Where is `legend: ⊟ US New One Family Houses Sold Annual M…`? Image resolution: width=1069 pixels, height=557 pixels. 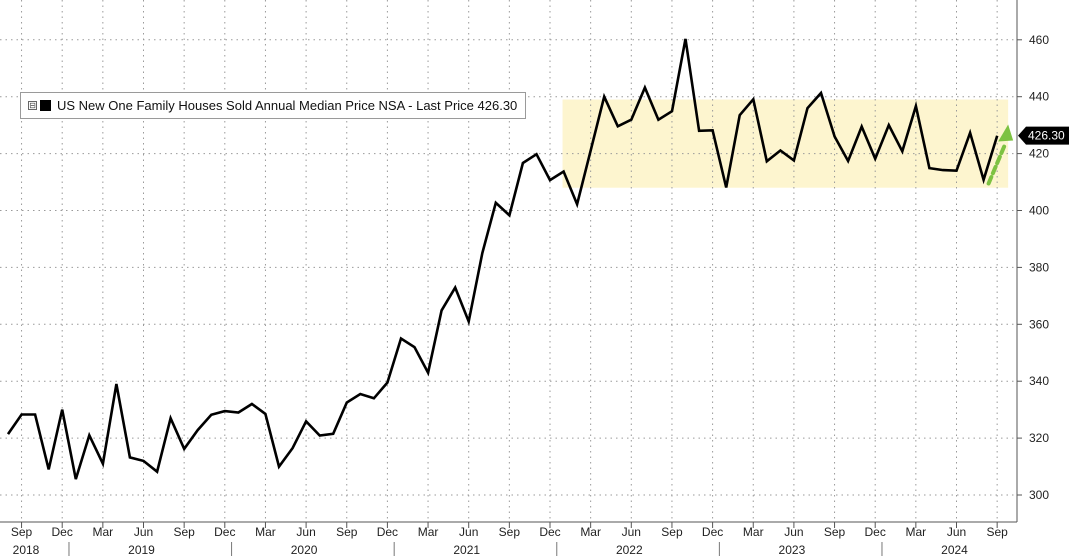 legend: ⊟ US New One Family Houses Sold Annual M… is located at coordinates (273, 105).